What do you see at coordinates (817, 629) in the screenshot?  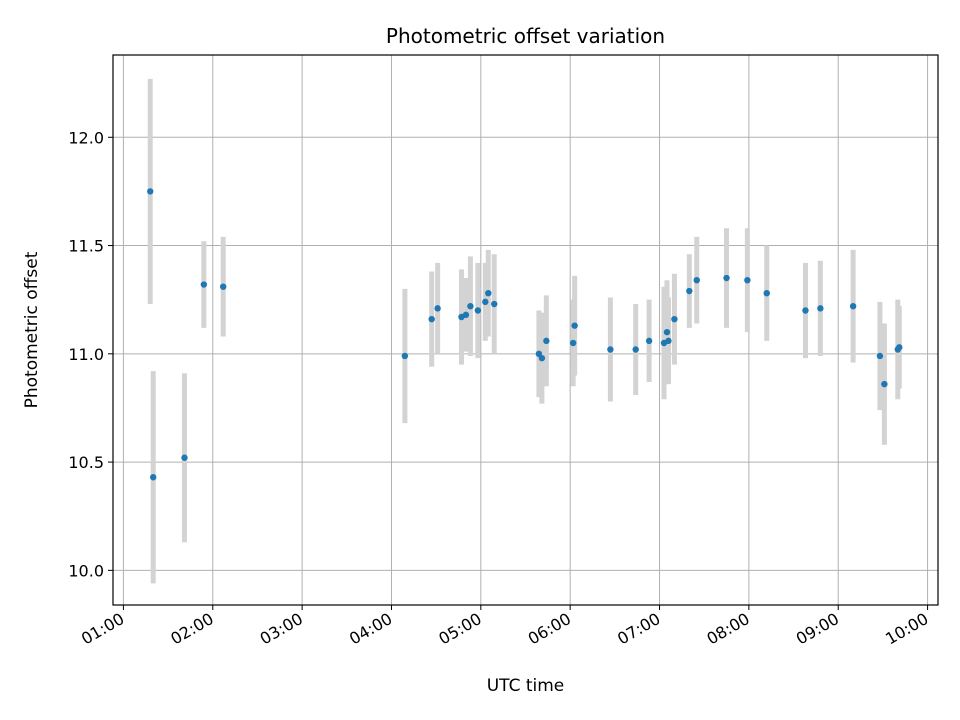 I see `x-tick-label: 09:00` at bounding box center [817, 629].